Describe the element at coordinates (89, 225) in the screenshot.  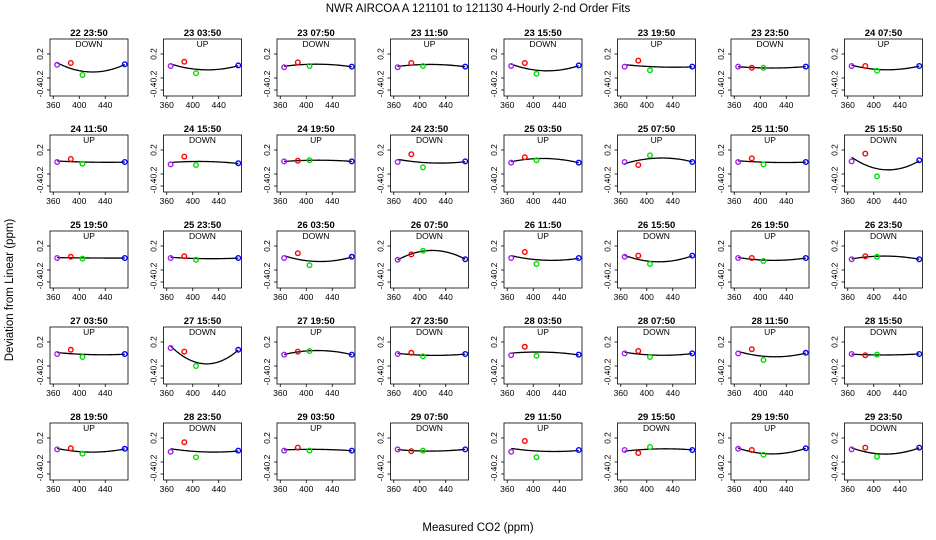
I see `panel-label: 25 19:50` at that location.